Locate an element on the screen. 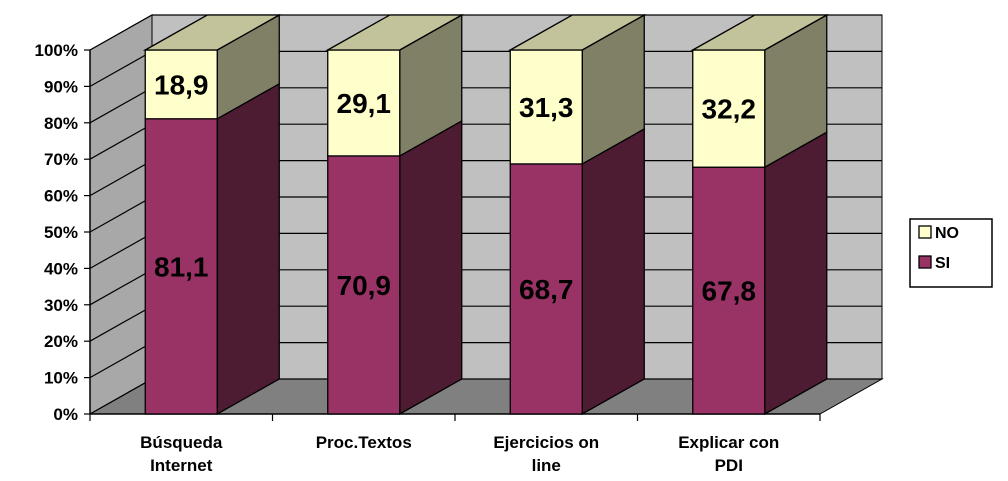 Image resolution: width=1008 pixels, height=481 pixels. y-tick-label: 70% is located at coordinates (61, 159).